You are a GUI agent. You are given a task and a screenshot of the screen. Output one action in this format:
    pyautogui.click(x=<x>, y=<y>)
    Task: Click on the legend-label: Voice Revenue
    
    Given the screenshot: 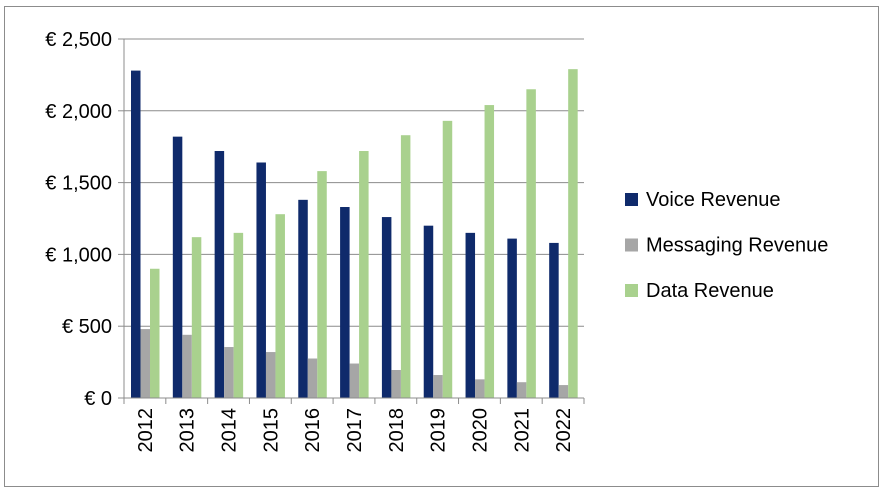 What is the action you would take?
    pyautogui.click(x=713, y=200)
    